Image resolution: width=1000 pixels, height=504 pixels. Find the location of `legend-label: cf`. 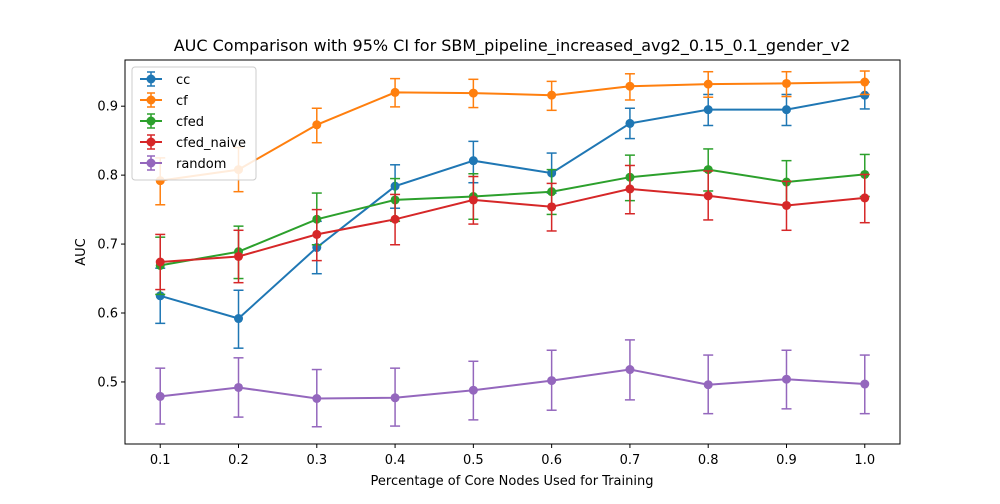

legend-label: cf is located at coordinates (182, 101).